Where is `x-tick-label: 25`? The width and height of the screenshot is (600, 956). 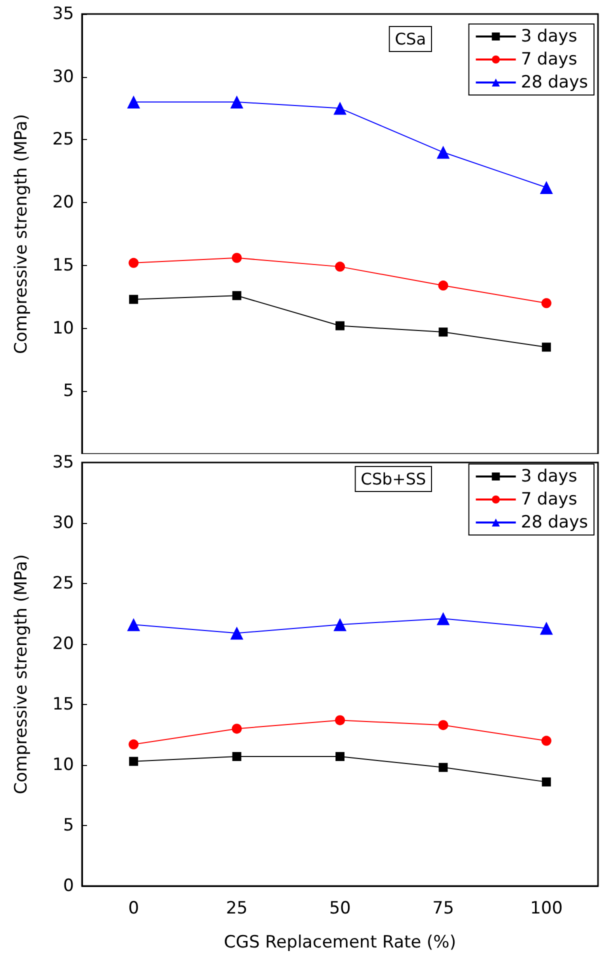
x-tick-label: 25 is located at coordinates (237, 908).